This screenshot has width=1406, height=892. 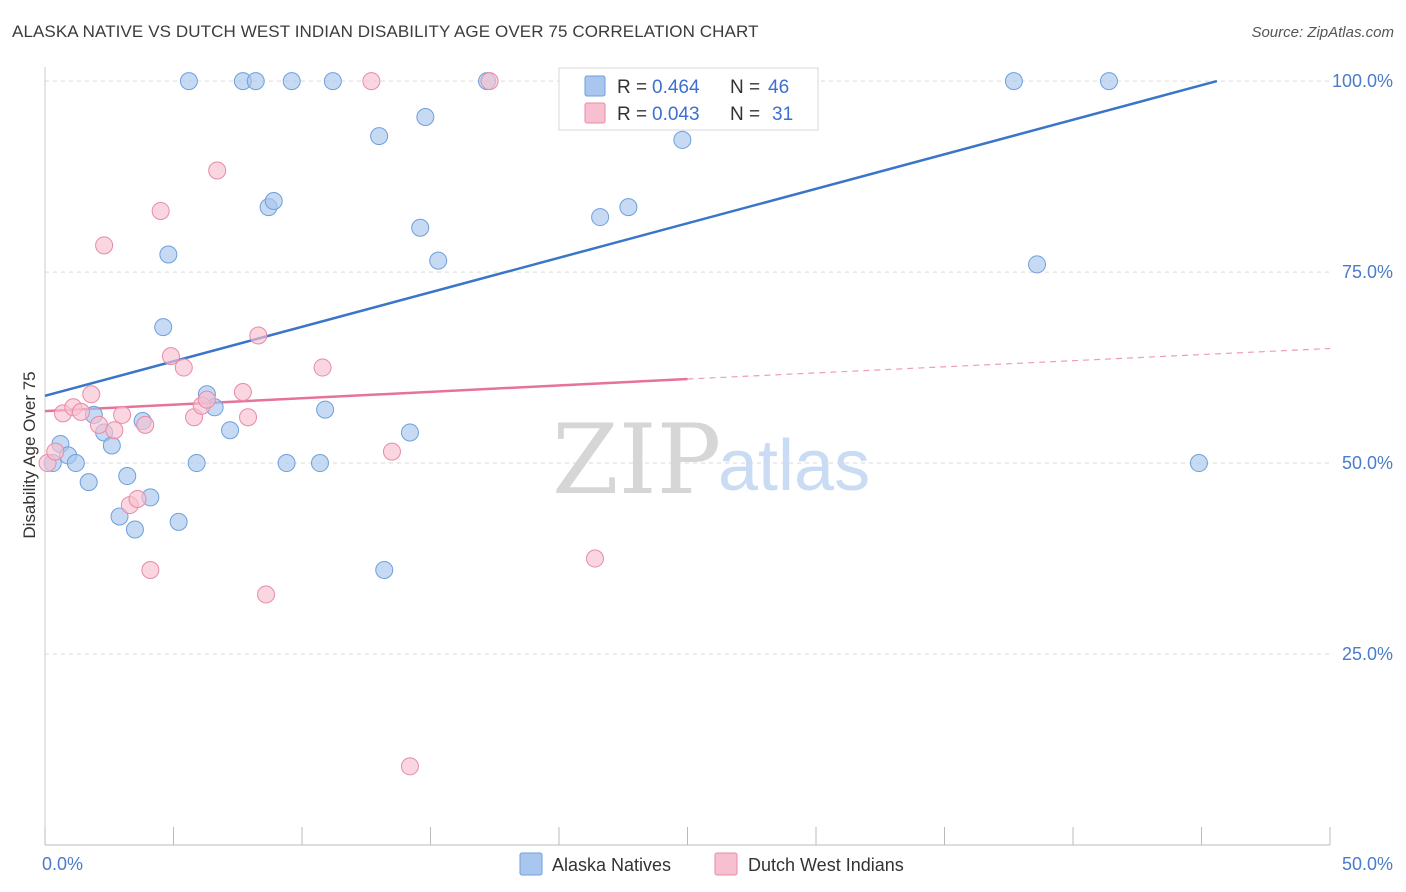 What do you see at coordinates (711, 864) in the screenshot?
I see `legend-series: Alaska Natives Dutch West Indians` at bounding box center [711, 864].